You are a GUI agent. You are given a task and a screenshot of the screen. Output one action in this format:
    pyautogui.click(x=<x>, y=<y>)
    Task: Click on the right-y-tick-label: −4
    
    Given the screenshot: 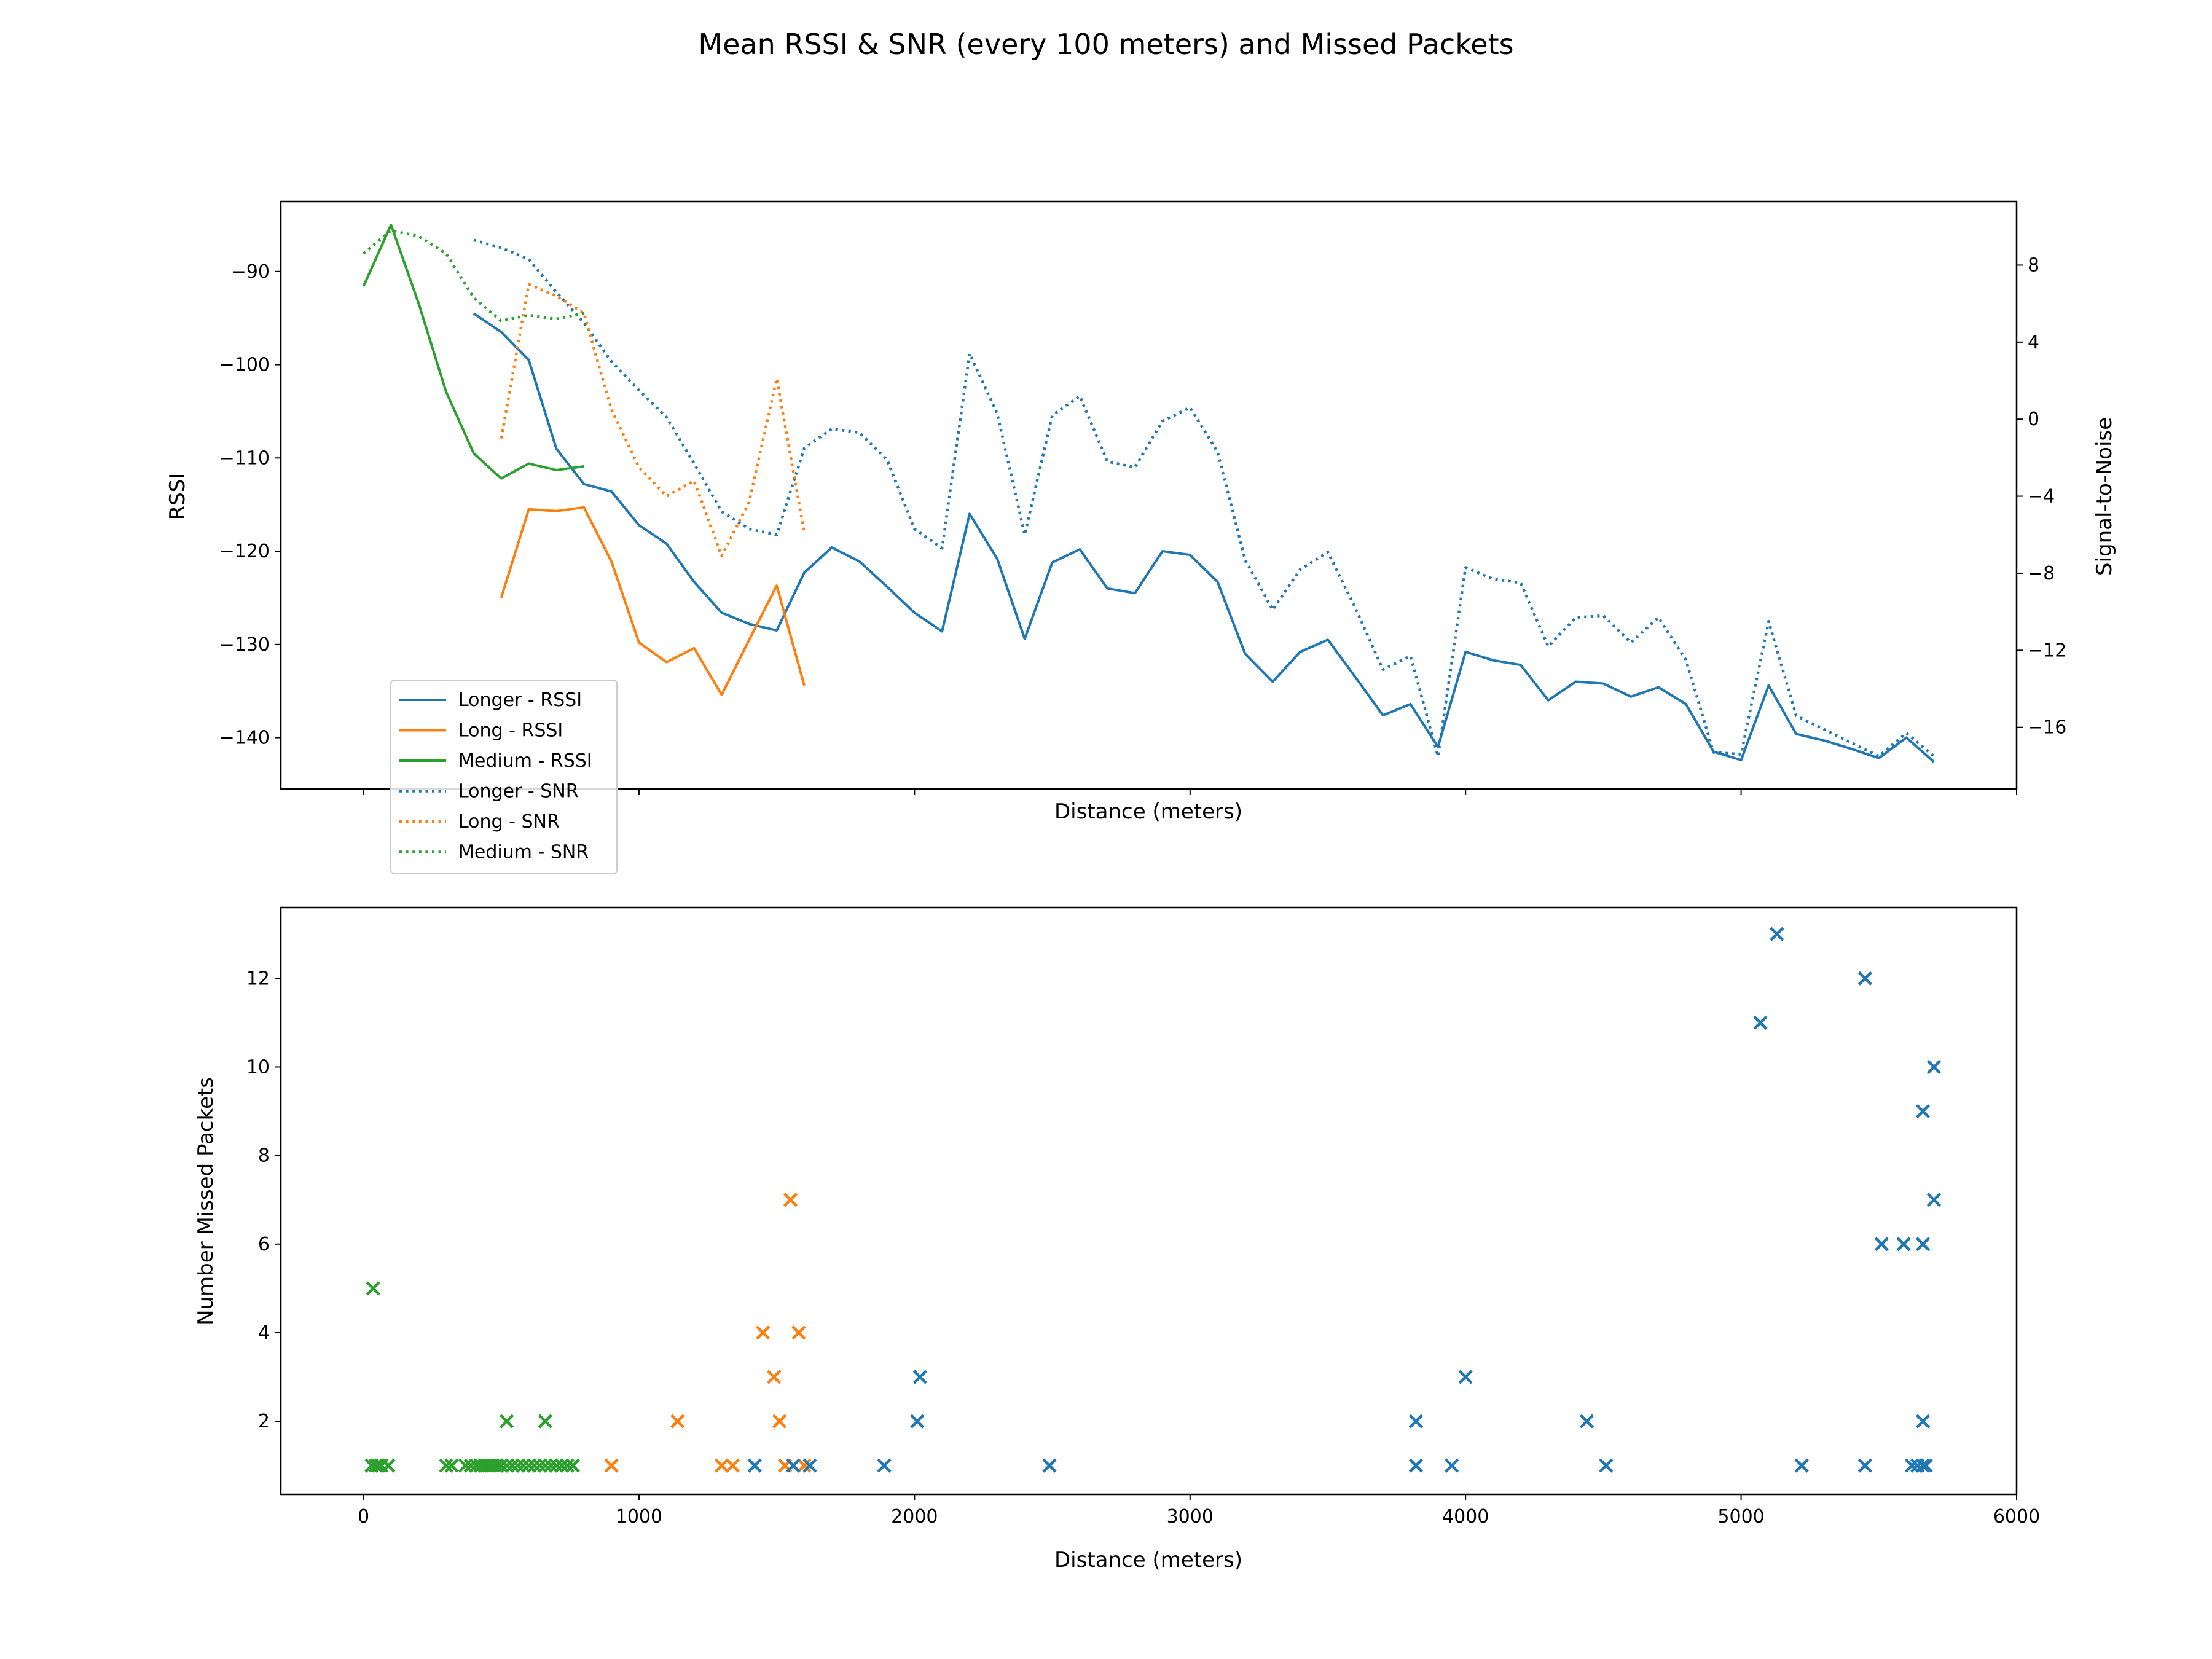 What is the action you would take?
    pyautogui.click(x=2041, y=497)
    